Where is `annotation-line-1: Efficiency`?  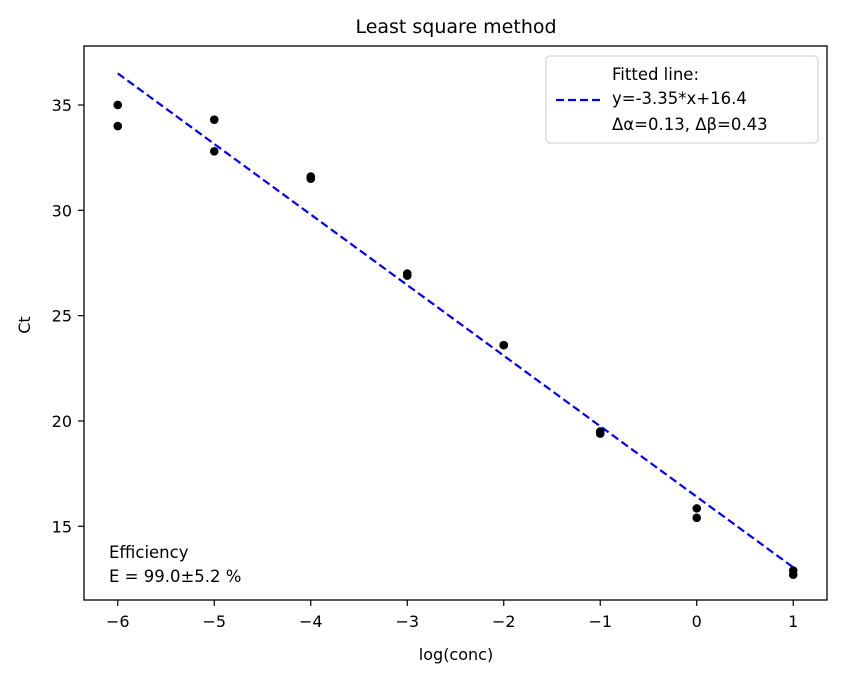 annotation-line-1: Efficiency is located at coordinates (149, 552).